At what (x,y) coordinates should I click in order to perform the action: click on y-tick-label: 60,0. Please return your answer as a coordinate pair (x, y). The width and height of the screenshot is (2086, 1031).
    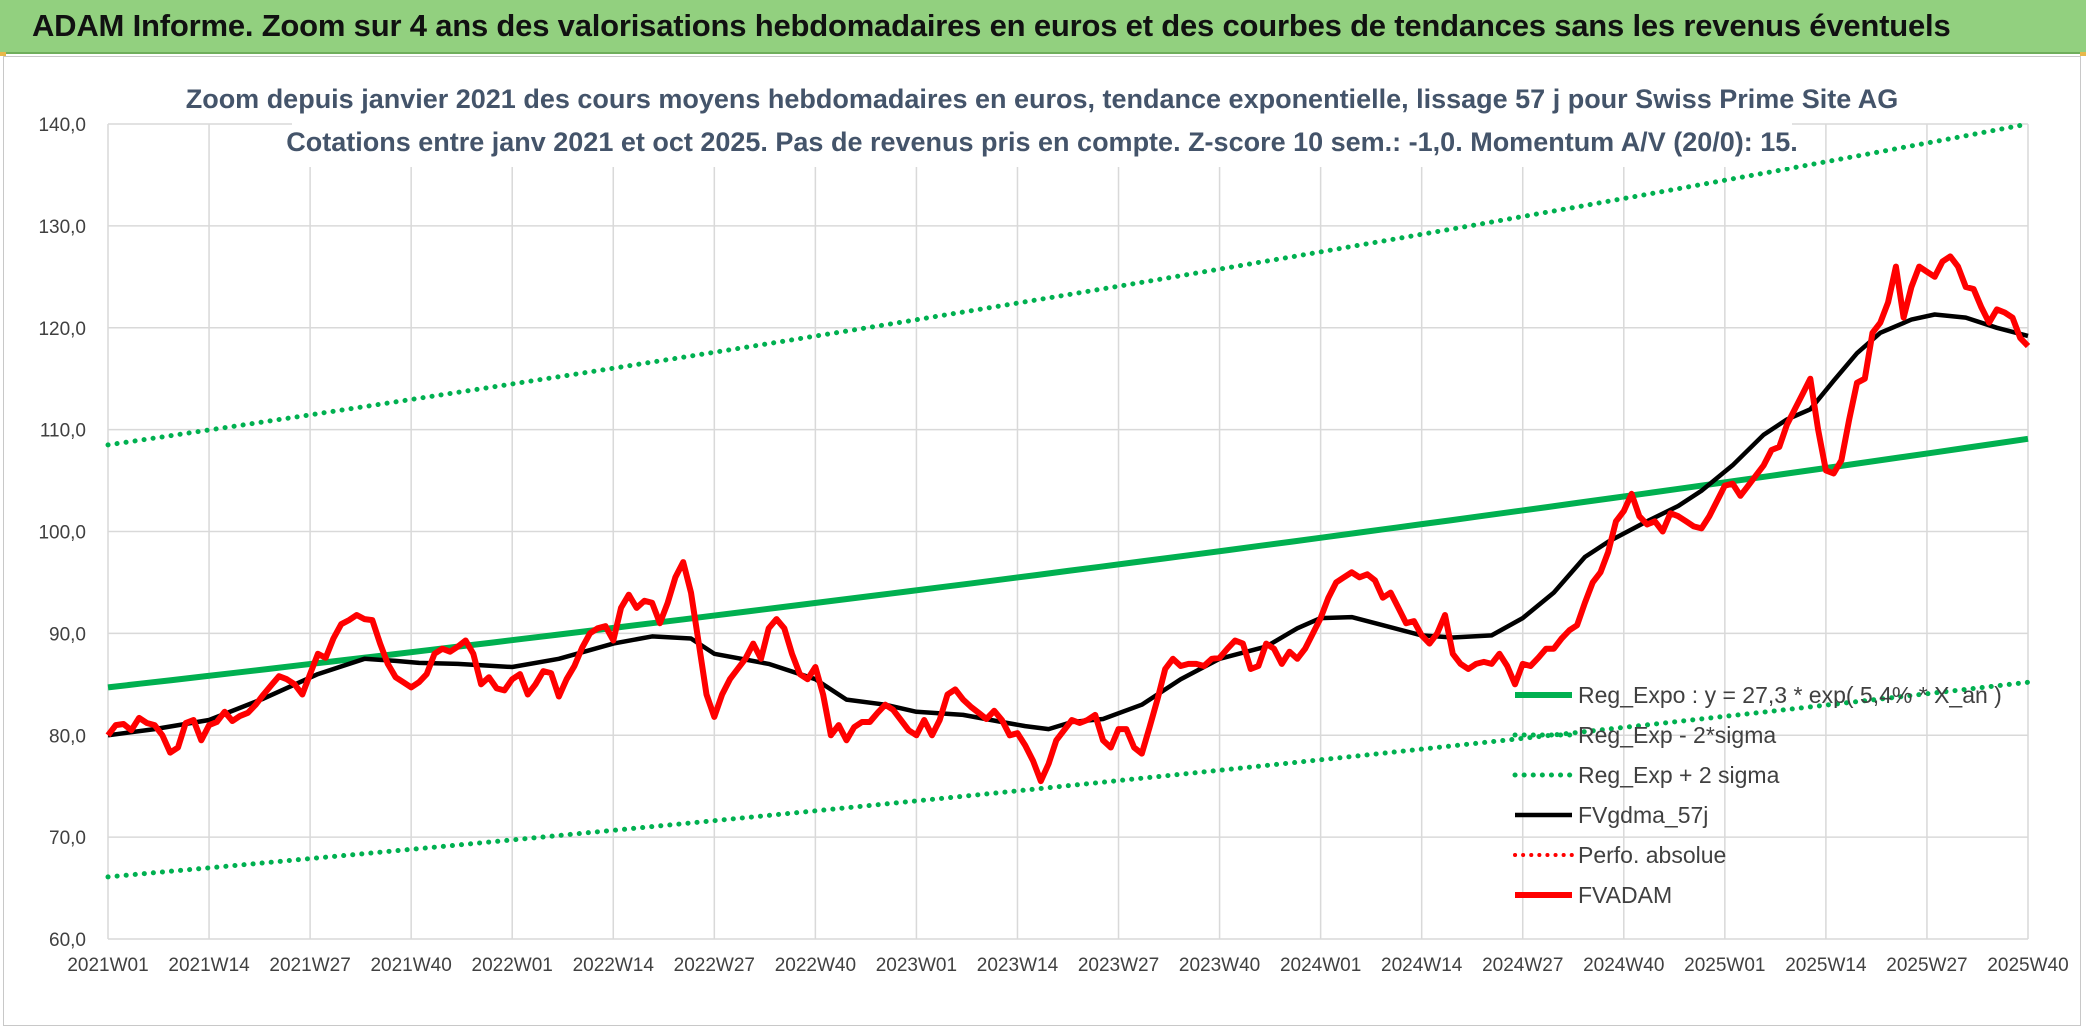
    Looking at the image, I should click on (67, 940).